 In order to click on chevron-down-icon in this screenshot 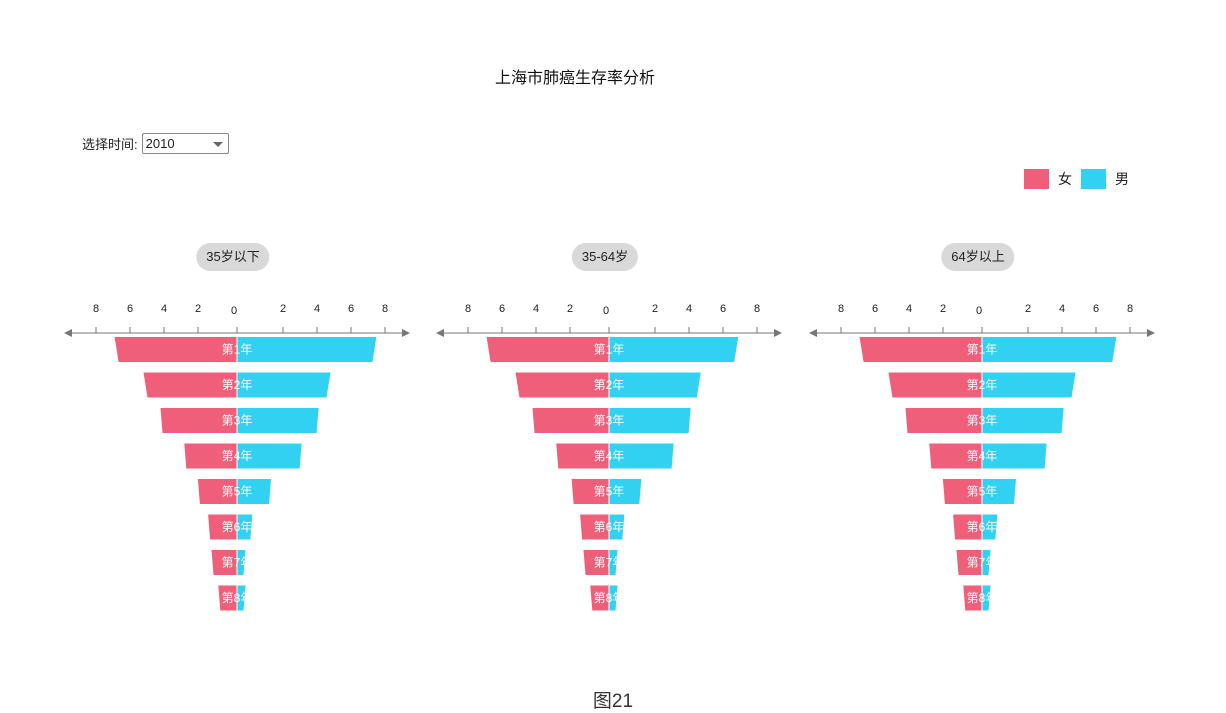, I will do `click(217, 144)`.